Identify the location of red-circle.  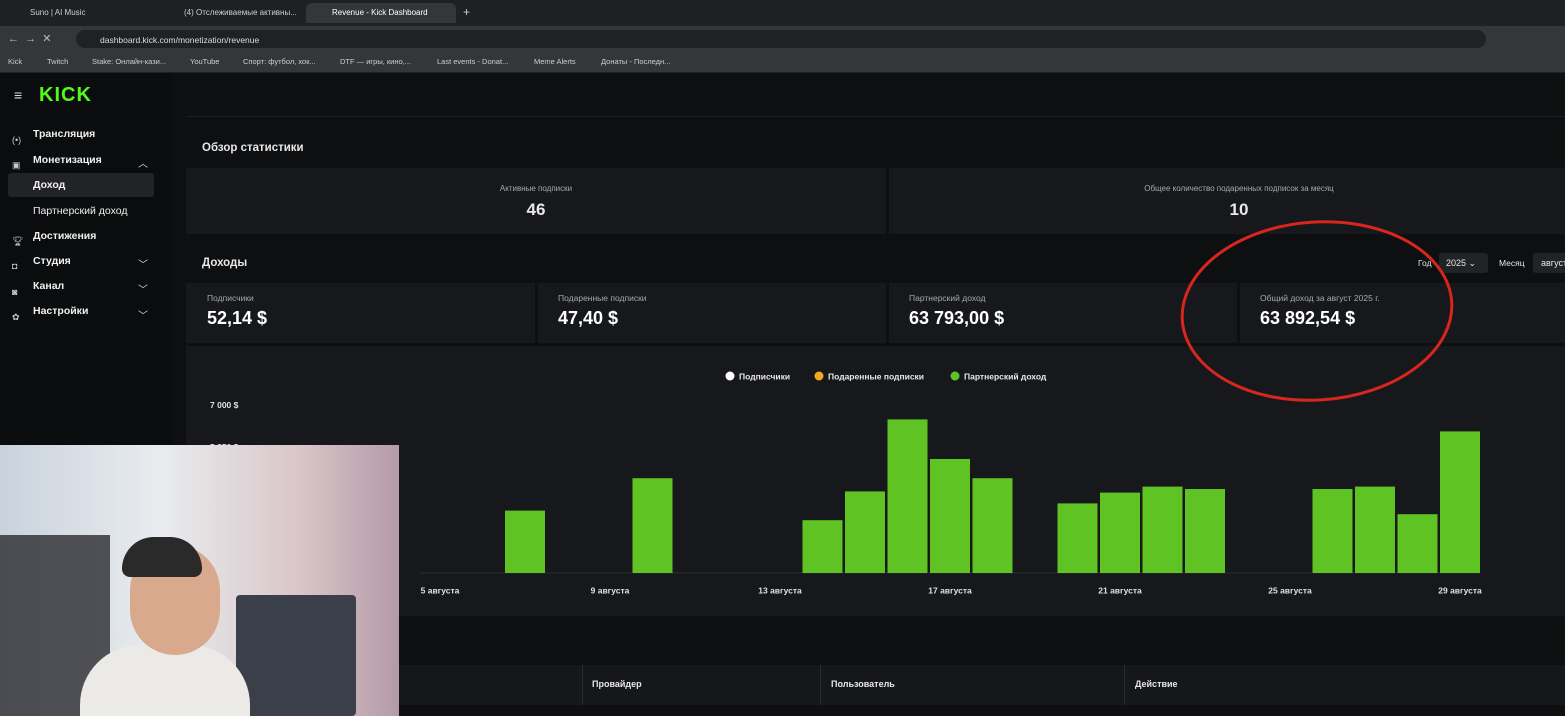
(1317, 311).